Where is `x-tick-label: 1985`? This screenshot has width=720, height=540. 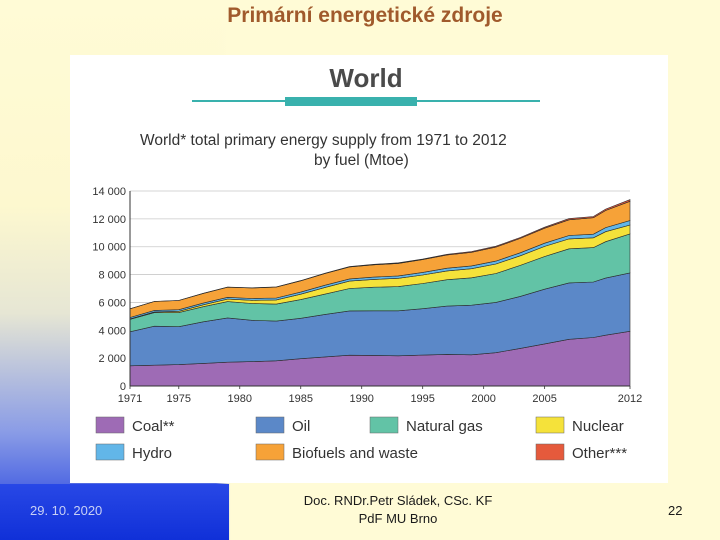
x-tick-label: 1985 is located at coordinates (300, 399).